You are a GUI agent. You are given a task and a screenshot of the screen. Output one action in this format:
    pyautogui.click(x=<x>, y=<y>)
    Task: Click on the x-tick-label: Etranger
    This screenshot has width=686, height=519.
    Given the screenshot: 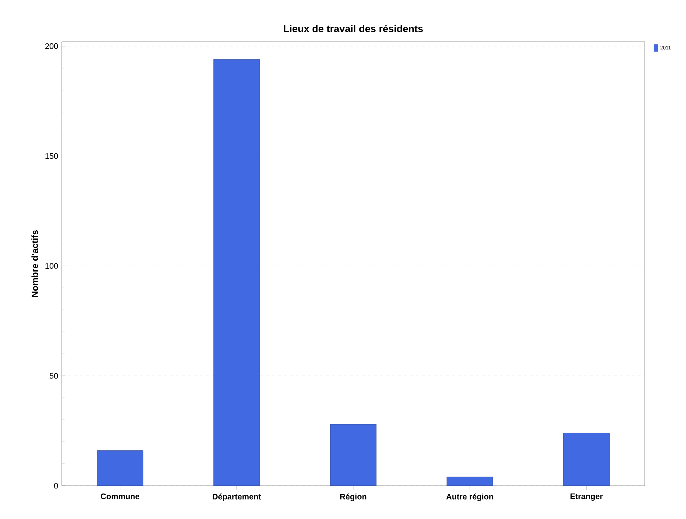 What is the action you would take?
    pyautogui.click(x=587, y=497)
    